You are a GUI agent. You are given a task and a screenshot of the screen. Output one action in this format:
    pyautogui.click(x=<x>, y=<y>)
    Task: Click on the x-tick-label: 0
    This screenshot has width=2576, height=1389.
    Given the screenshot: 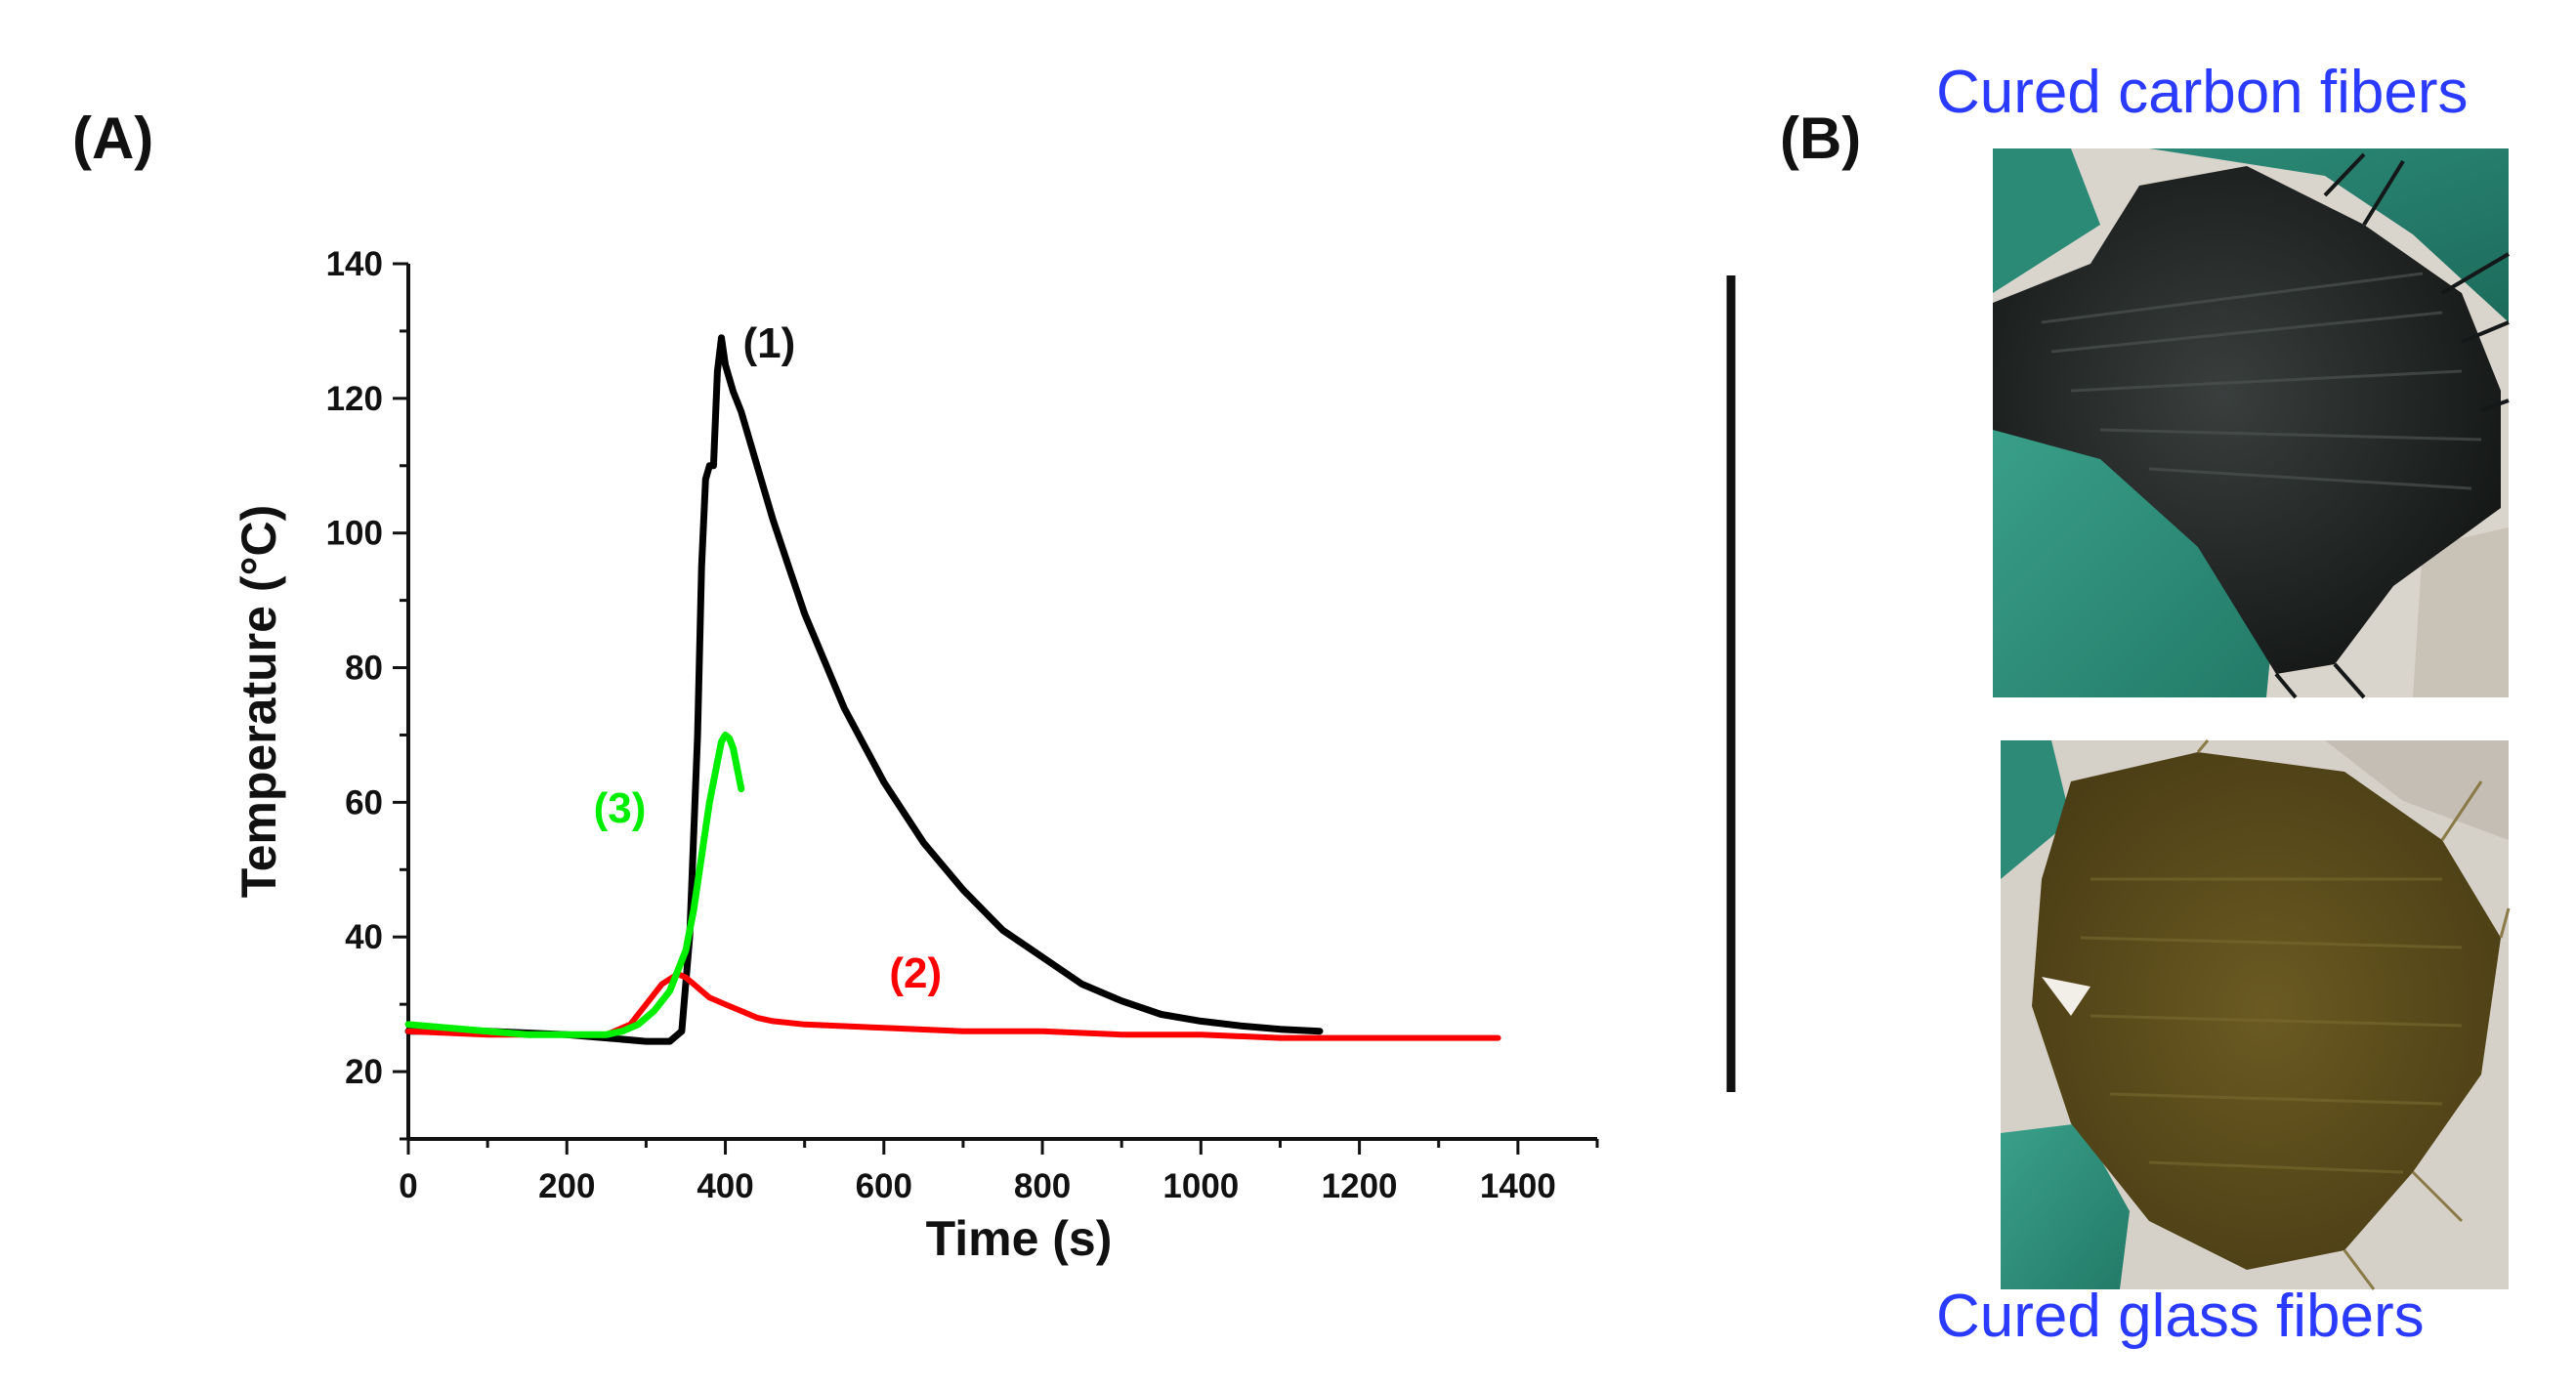 What is the action you would take?
    pyautogui.click(x=408, y=1186)
    